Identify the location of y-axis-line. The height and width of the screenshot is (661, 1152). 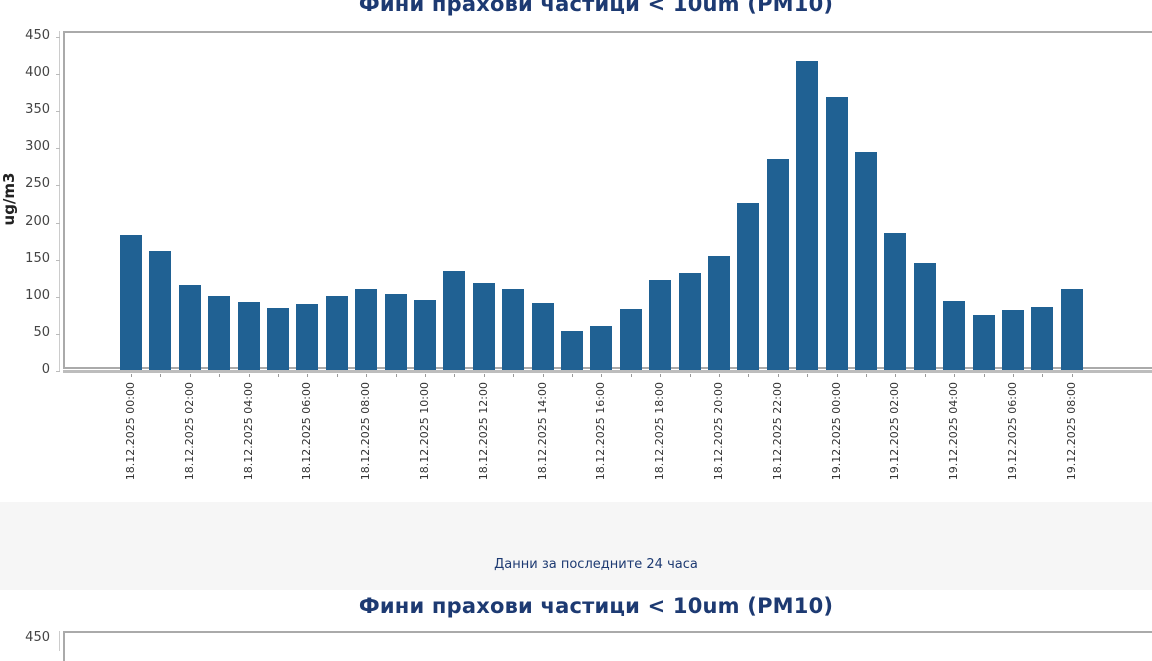
(59, 201).